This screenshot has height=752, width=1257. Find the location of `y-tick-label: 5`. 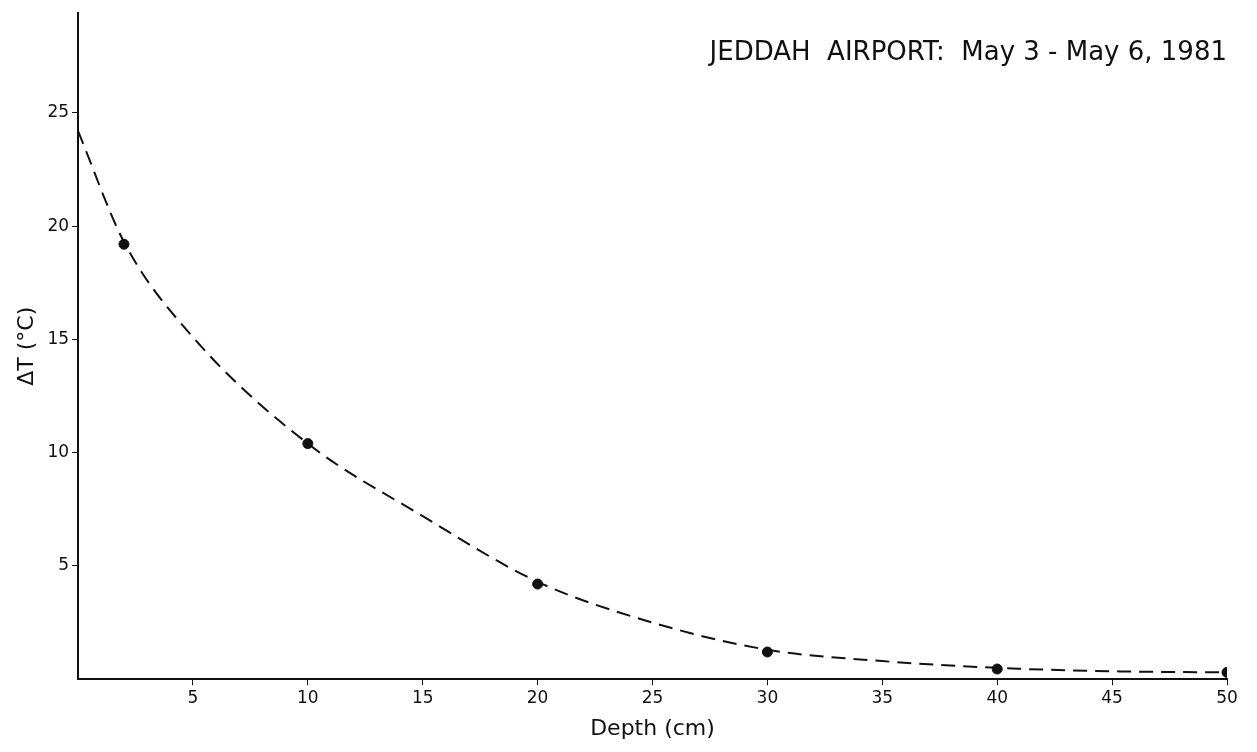

y-tick-label: 5 is located at coordinates (64, 564).